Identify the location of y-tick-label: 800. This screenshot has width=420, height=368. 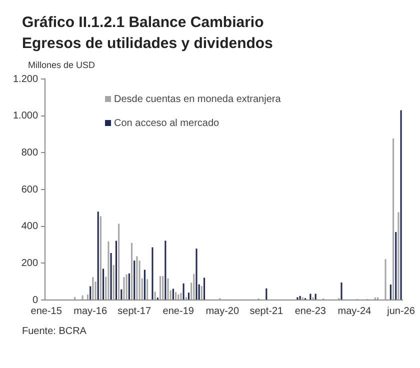
(29, 152).